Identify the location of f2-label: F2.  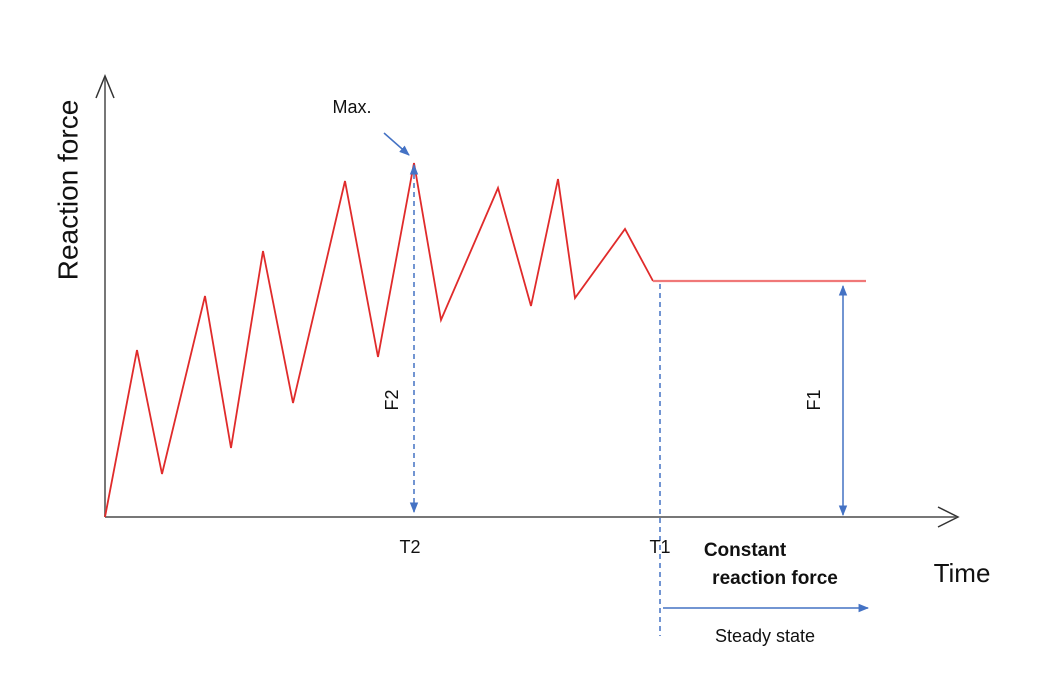
(392, 399).